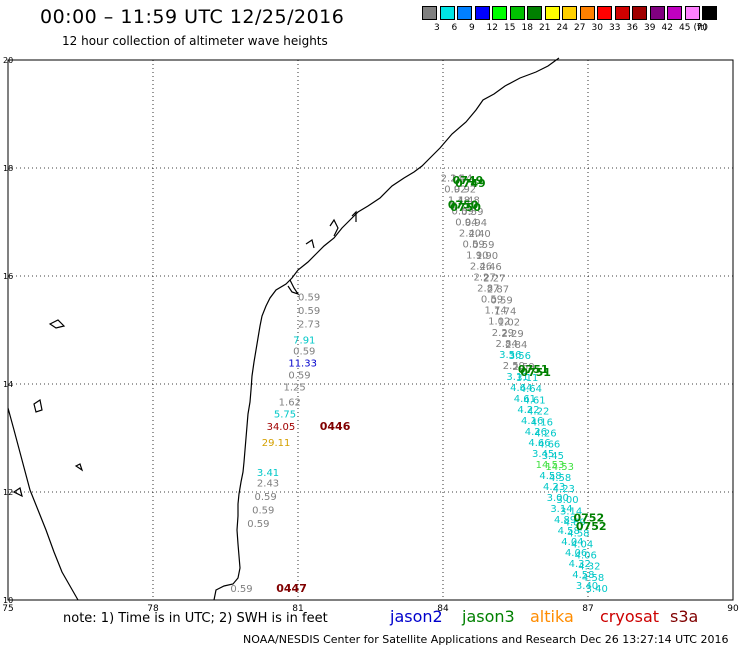 The height and width of the screenshot is (650, 740). Describe the element at coordinates (552, 616) in the screenshot. I see `satellite-altika: altika` at that location.